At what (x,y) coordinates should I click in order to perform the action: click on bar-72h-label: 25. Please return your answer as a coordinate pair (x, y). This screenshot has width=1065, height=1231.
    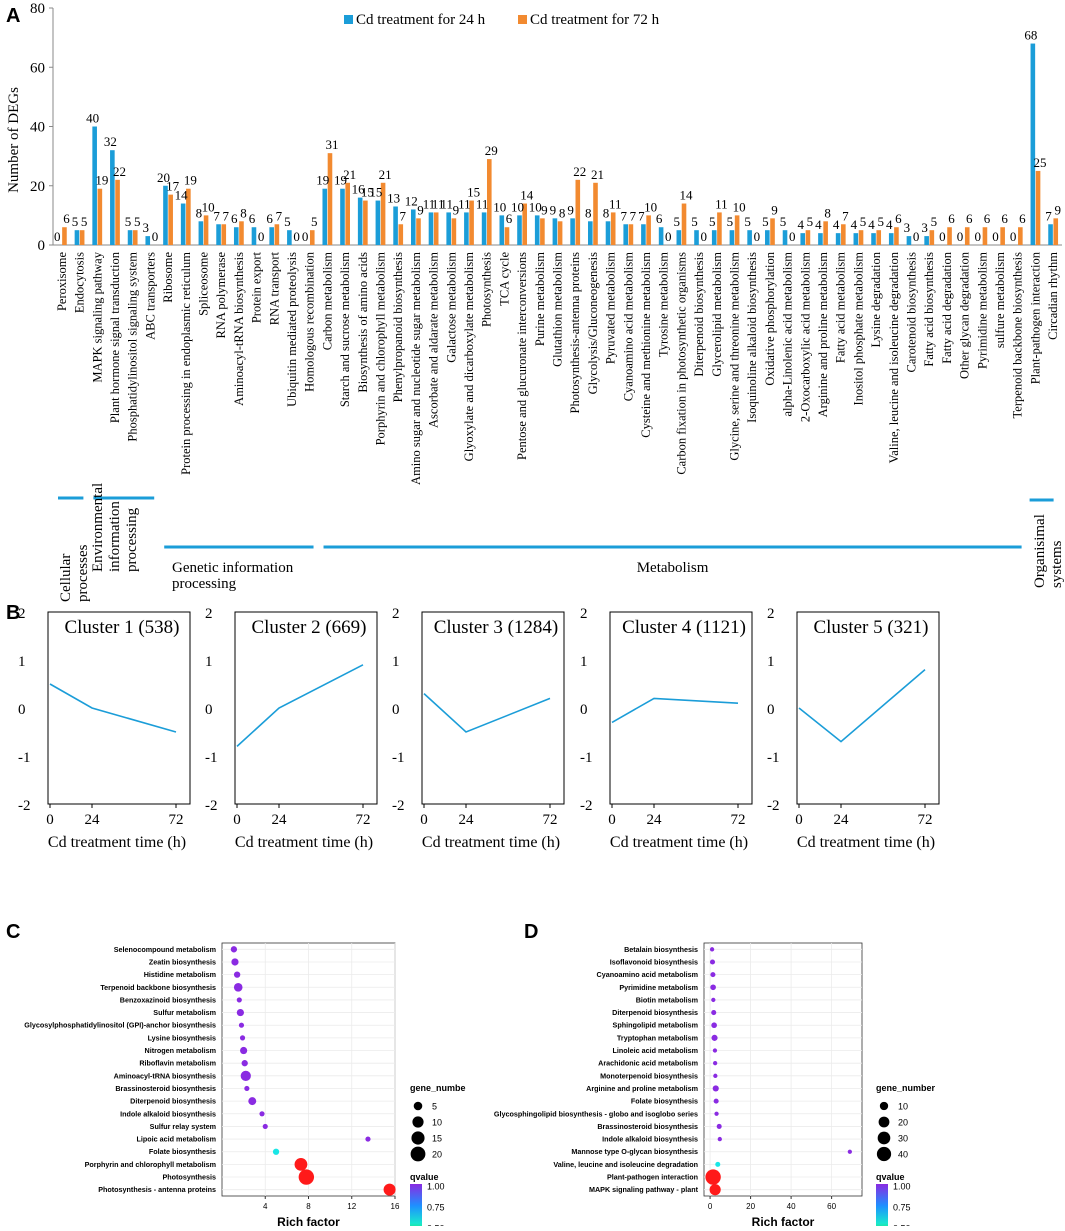
    Looking at the image, I should click on (1040, 162).